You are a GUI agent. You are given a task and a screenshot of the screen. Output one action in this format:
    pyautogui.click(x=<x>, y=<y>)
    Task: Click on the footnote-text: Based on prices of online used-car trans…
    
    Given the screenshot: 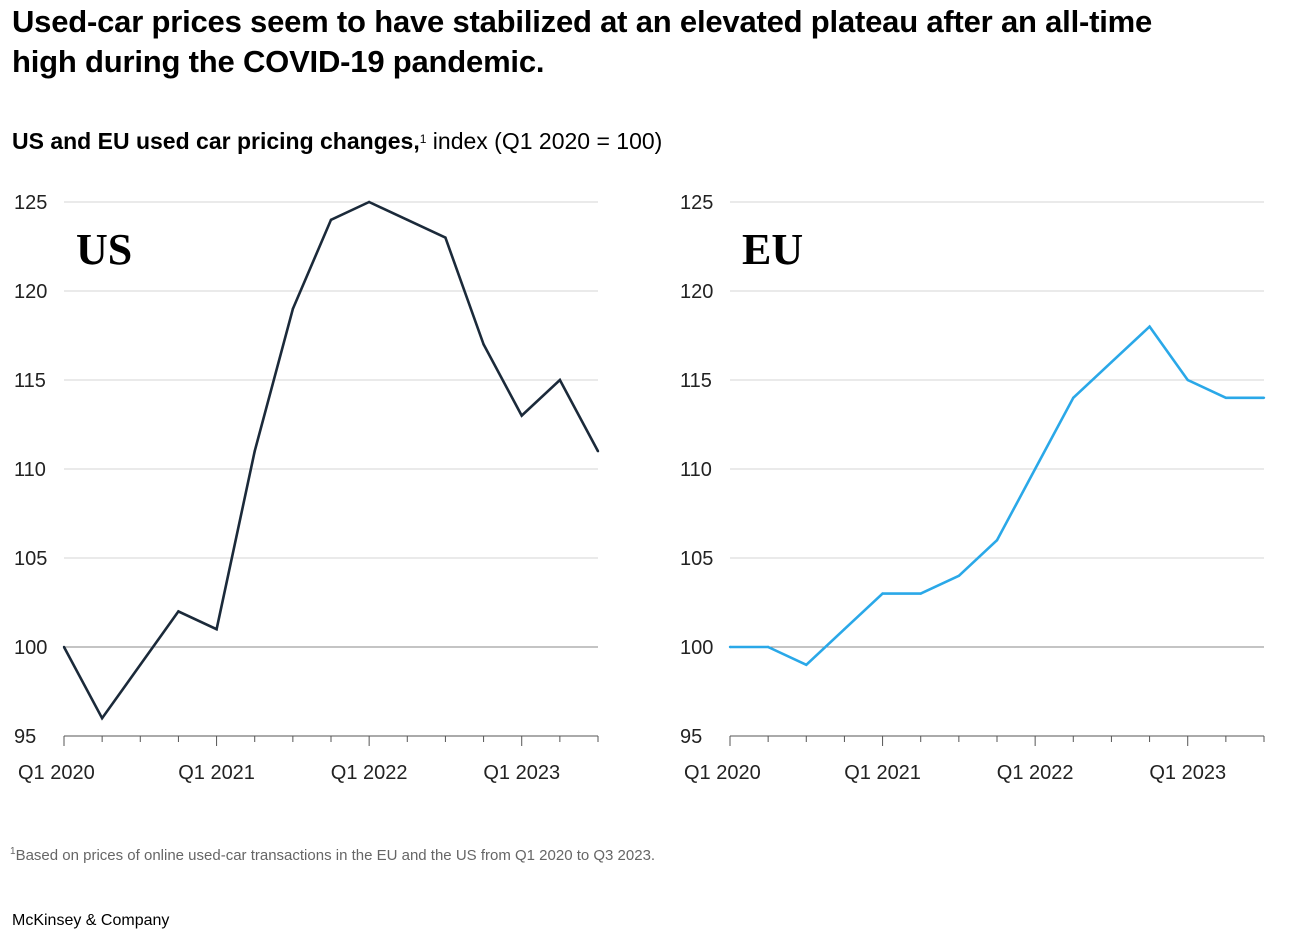 What is the action you would take?
    pyautogui.click(x=335, y=855)
    